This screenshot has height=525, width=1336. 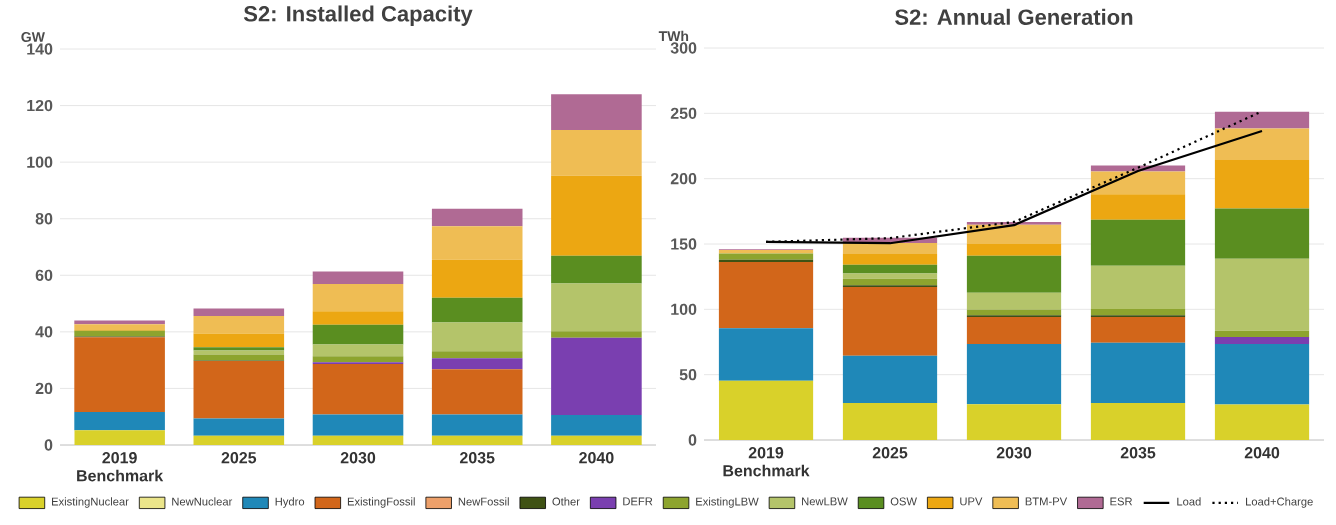 I want to click on legend-label: DEFR, so click(x=638, y=501).